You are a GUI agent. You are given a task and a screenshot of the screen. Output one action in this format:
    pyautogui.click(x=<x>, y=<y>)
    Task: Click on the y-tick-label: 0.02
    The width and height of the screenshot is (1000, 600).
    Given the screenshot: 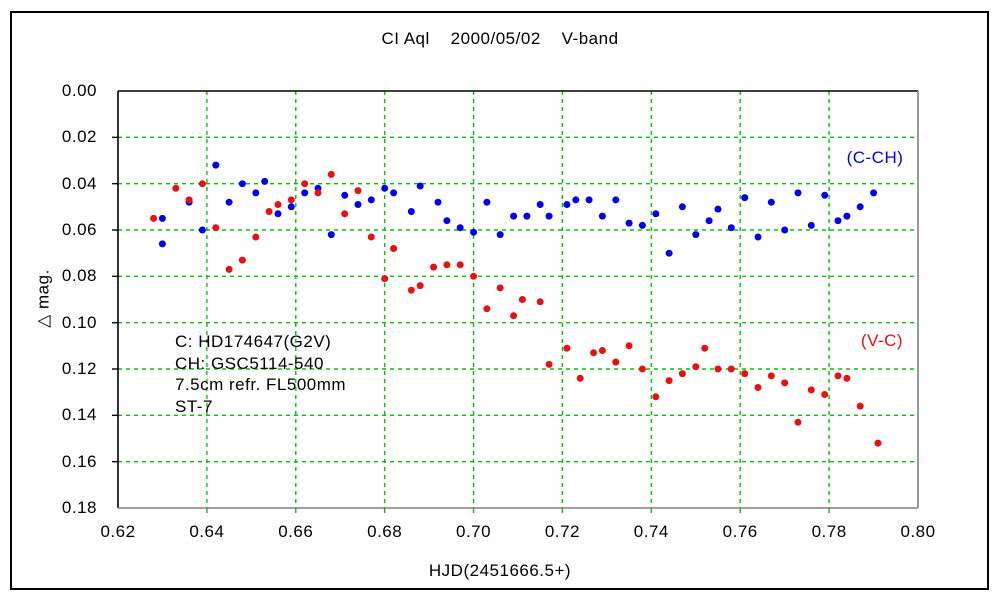 What is the action you would take?
    pyautogui.click(x=79, y=137)
    